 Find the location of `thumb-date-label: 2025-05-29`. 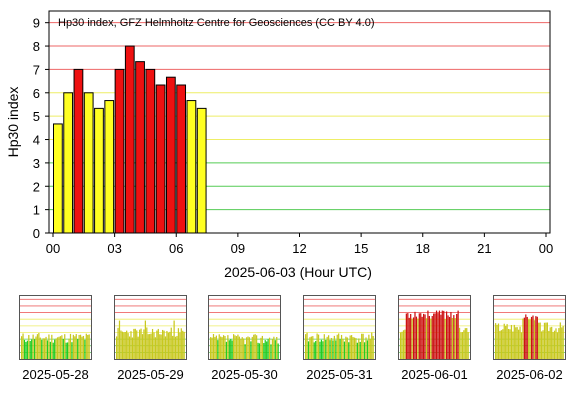

thumb-date-label: 2025-05-29 is located at coordinates (150, 374).